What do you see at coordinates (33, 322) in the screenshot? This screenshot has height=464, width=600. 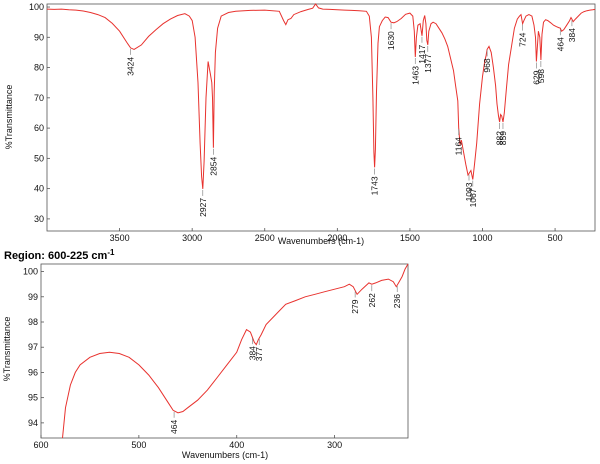 I see `p2-ytick-label: 98` at bounding box center [33, 322].